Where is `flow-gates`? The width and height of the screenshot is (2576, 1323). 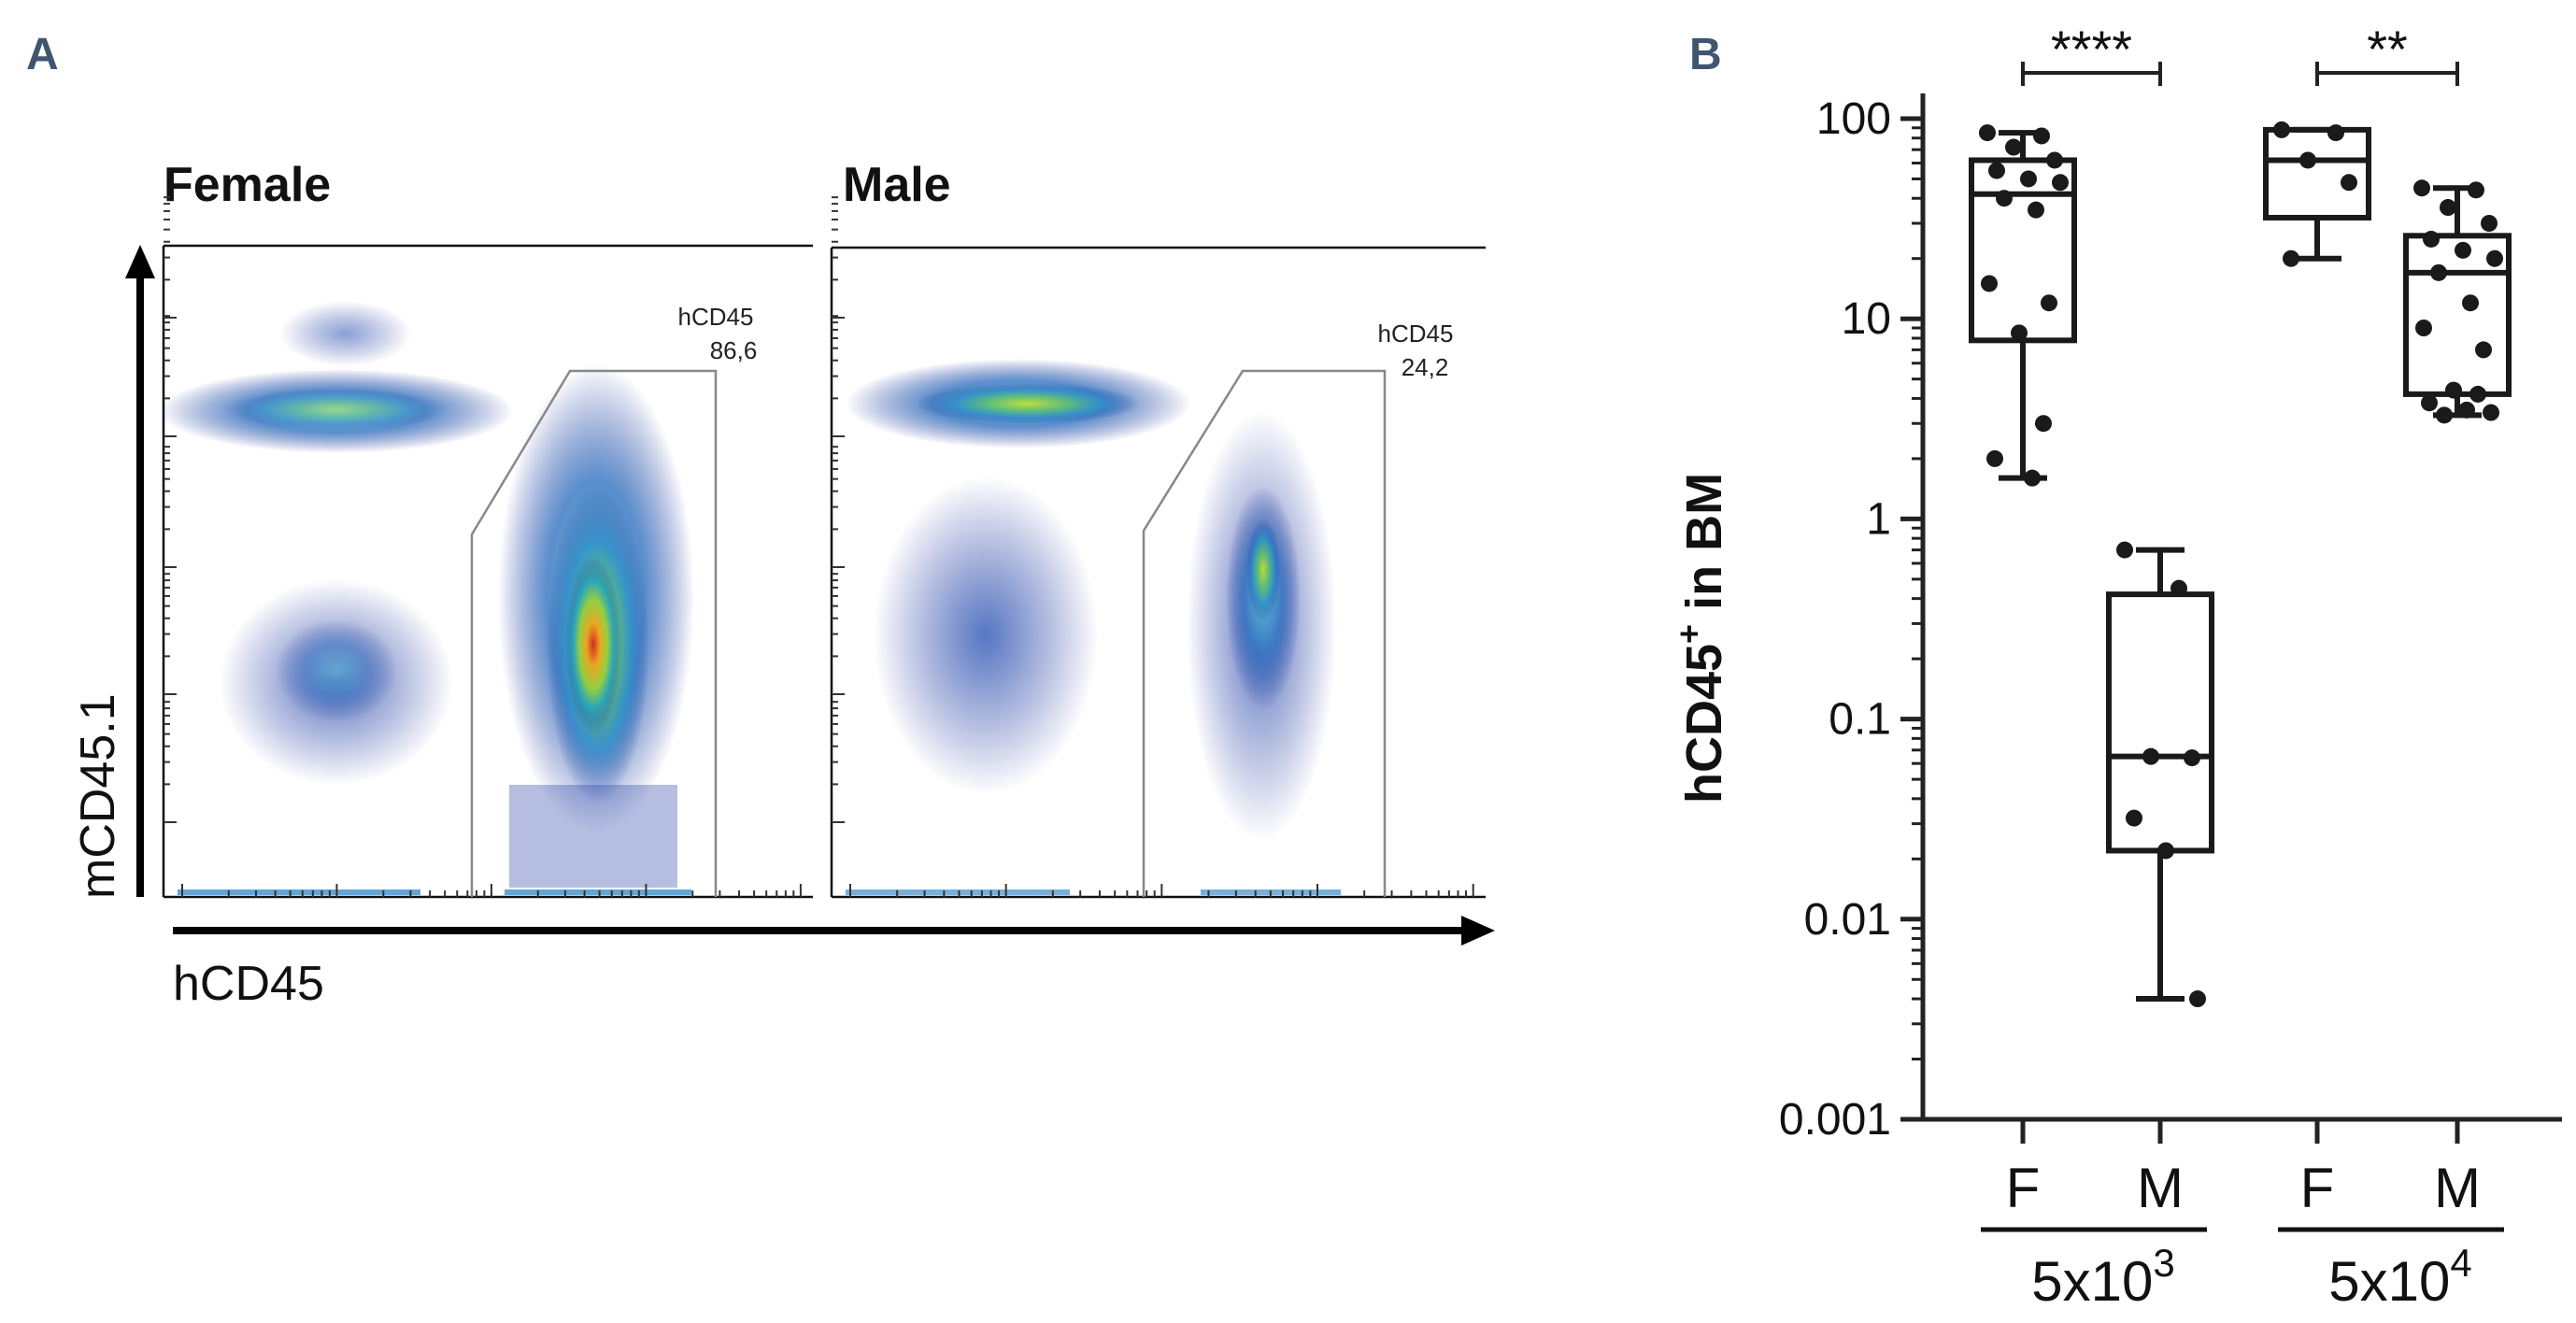
flow-gates is located at coordinates (929, 633).